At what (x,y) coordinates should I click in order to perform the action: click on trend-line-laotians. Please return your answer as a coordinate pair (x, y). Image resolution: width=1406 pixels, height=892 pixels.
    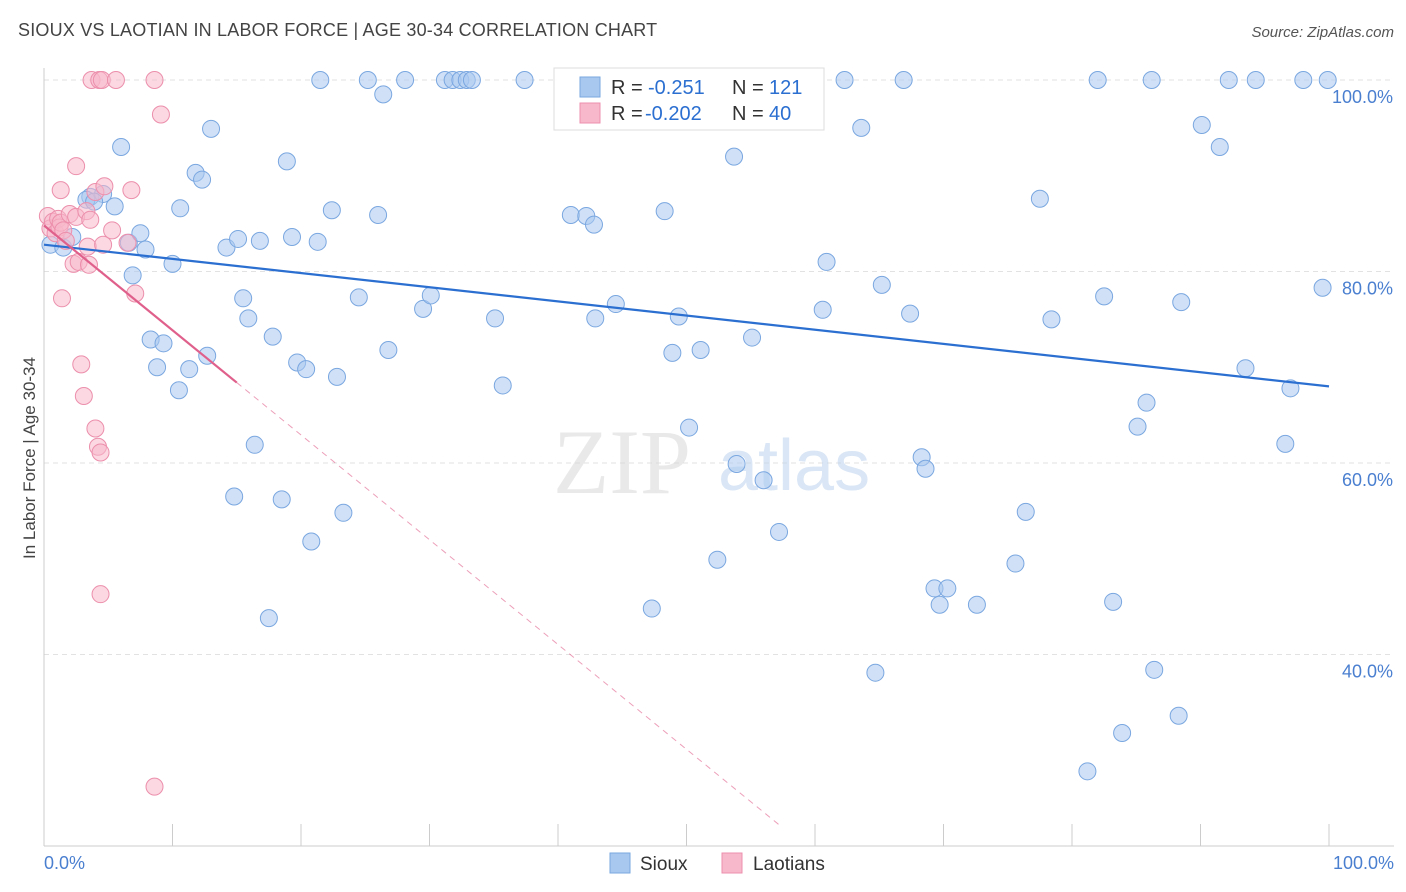
    Looking at the image, I should click on (140, 304).